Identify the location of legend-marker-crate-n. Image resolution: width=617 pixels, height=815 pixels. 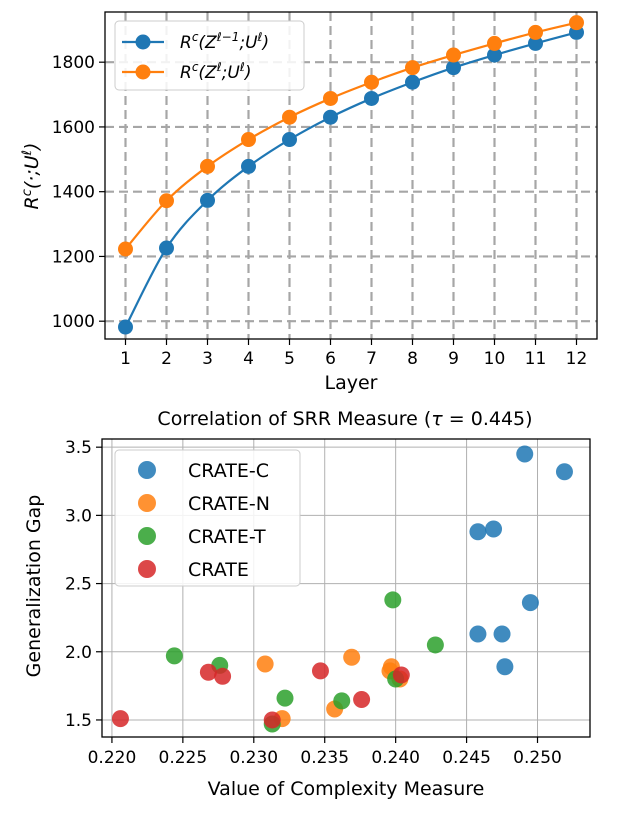
(147, 503).